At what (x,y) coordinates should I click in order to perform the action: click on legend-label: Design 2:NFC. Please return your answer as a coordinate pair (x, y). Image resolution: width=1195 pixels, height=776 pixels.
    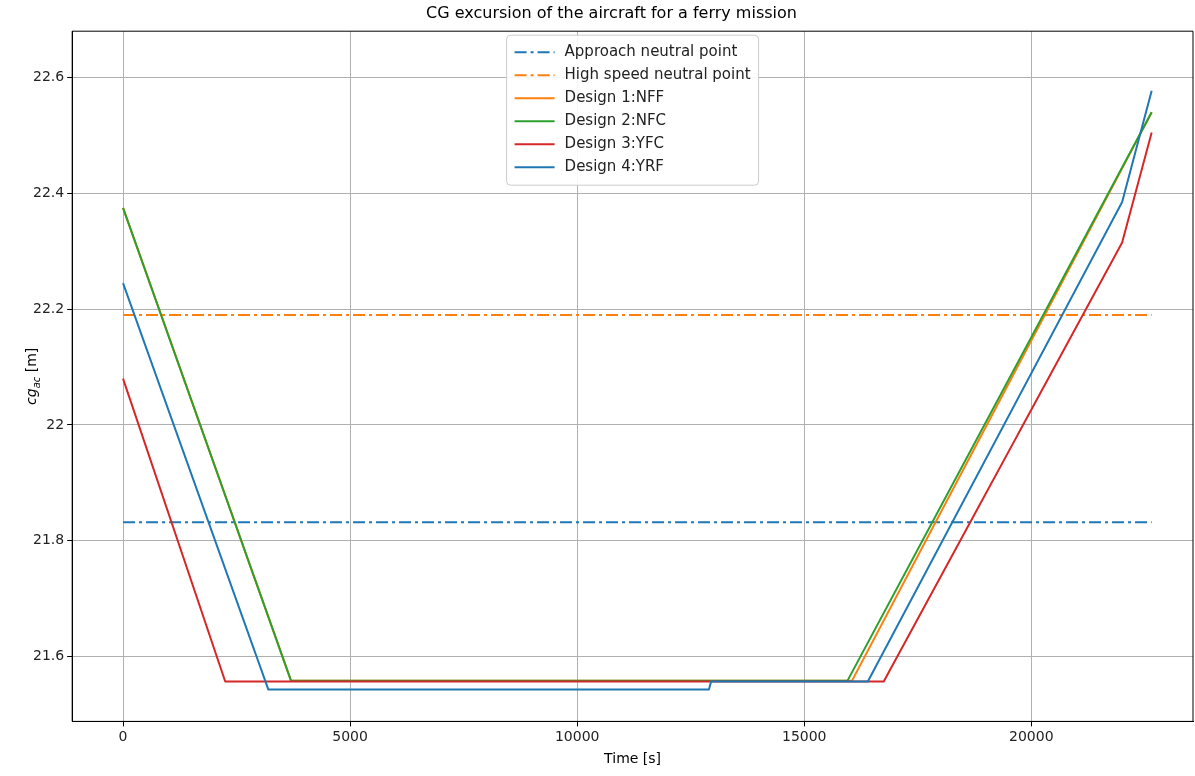
    Looking at the image, I should click on (615, 120).